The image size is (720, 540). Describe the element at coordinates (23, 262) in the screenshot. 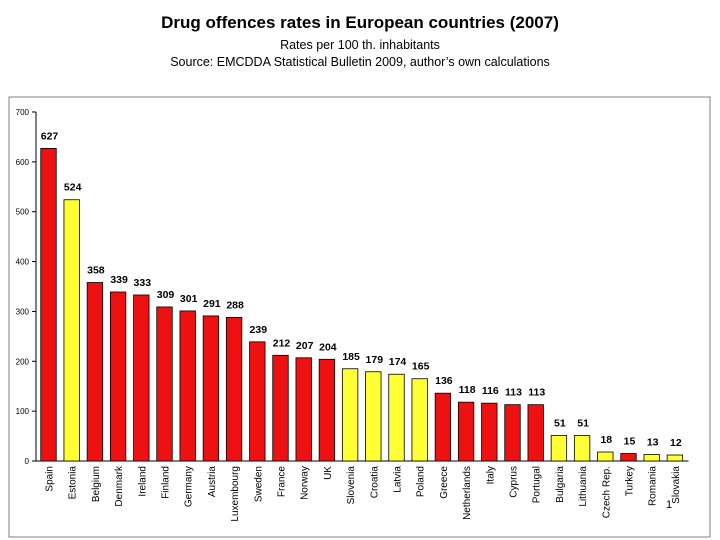

I see `y-tick-label: 400` at that location.